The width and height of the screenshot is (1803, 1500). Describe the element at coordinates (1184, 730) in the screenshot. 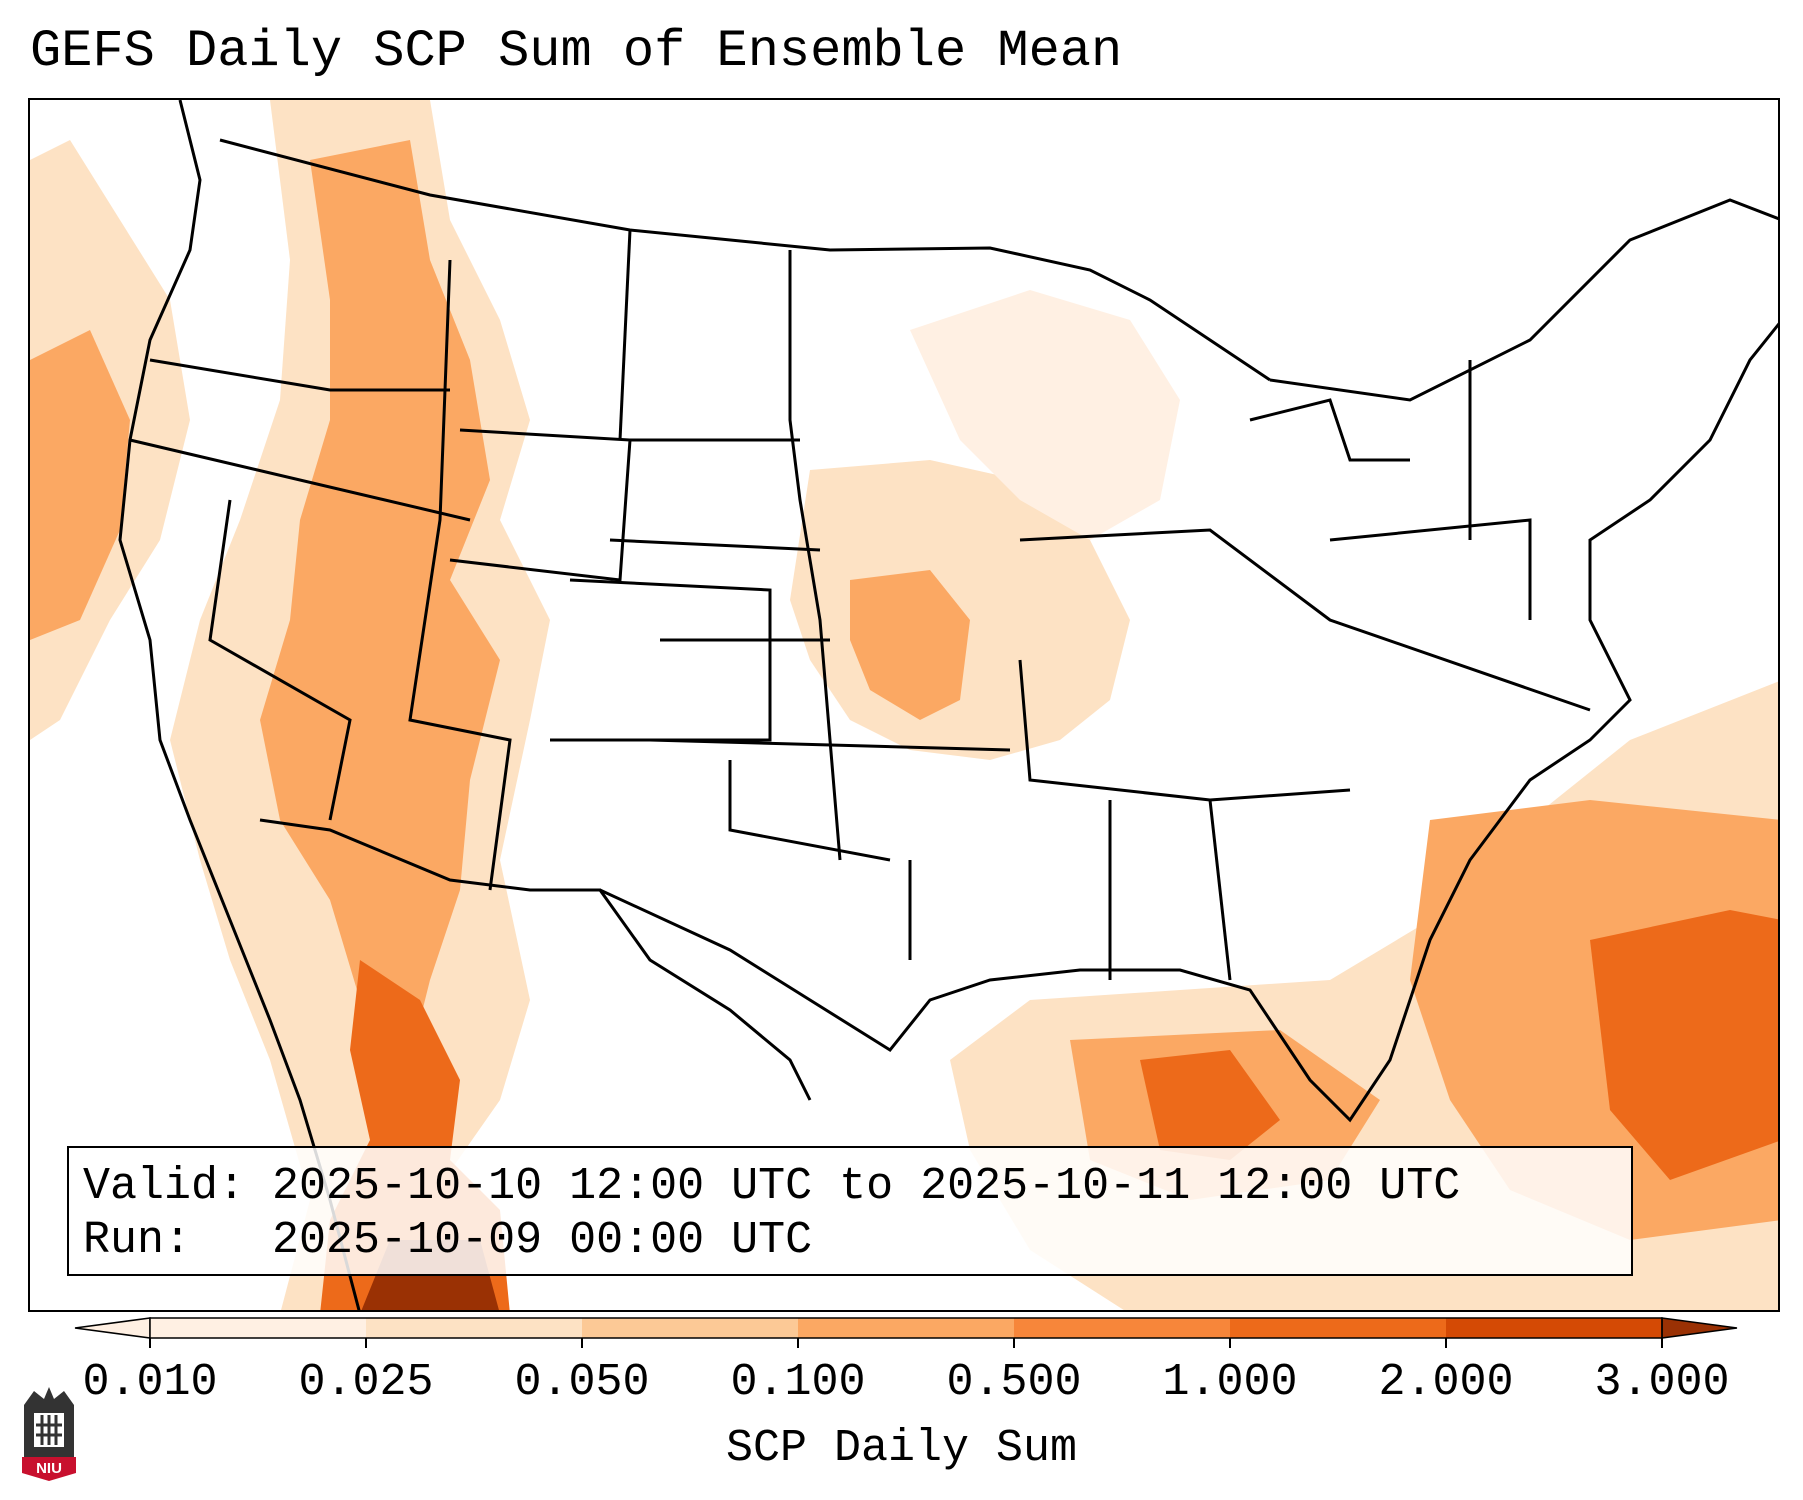

I see `state-line-south` at that location.